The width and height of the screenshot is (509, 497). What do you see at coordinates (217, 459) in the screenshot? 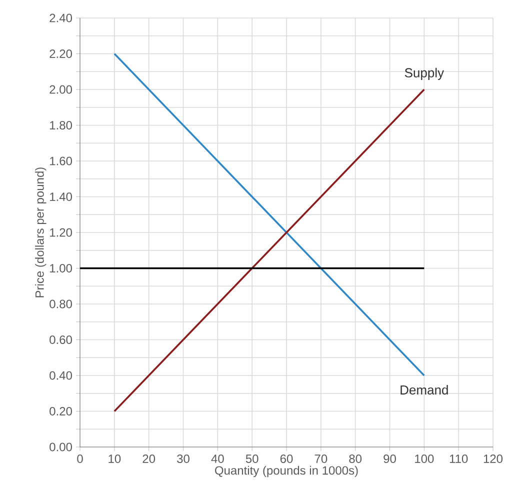
I see `x-tick-label: 40` at bounding box center [217, 459].